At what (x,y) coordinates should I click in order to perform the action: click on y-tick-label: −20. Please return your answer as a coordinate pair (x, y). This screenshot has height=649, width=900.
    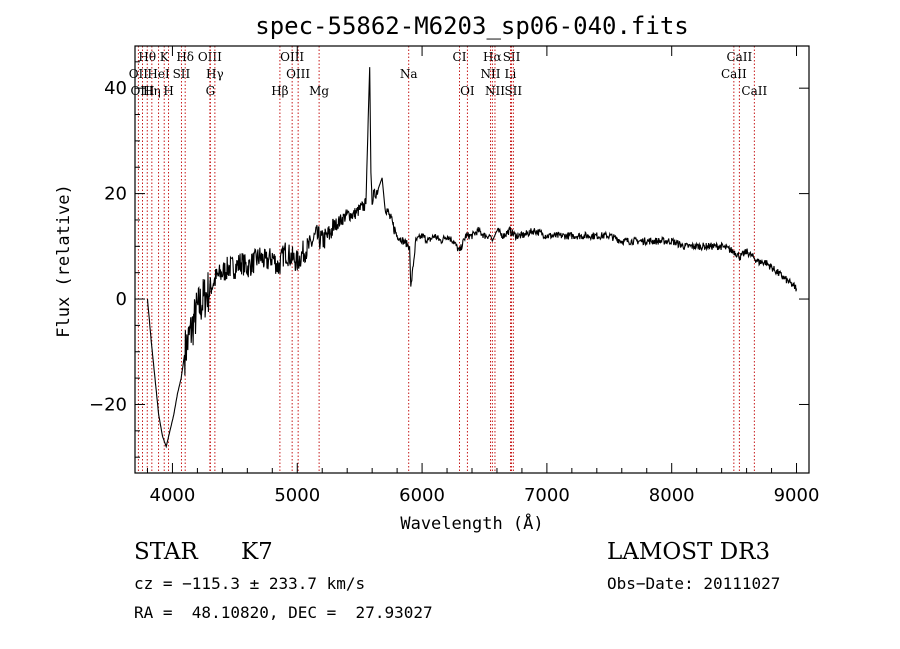
    Looking at the image, I should click on (108, 404).